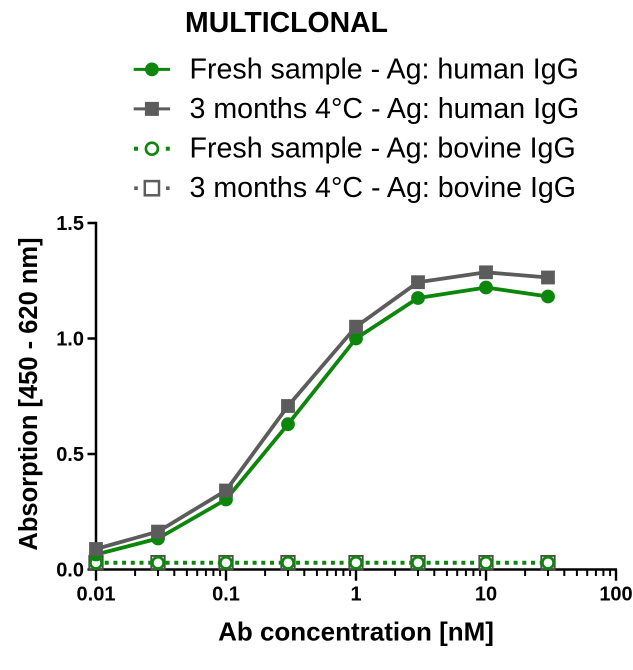  Describe the element at coordinates (70, 224) in the screenshot. I see `svg-text: 1.5` at that location.